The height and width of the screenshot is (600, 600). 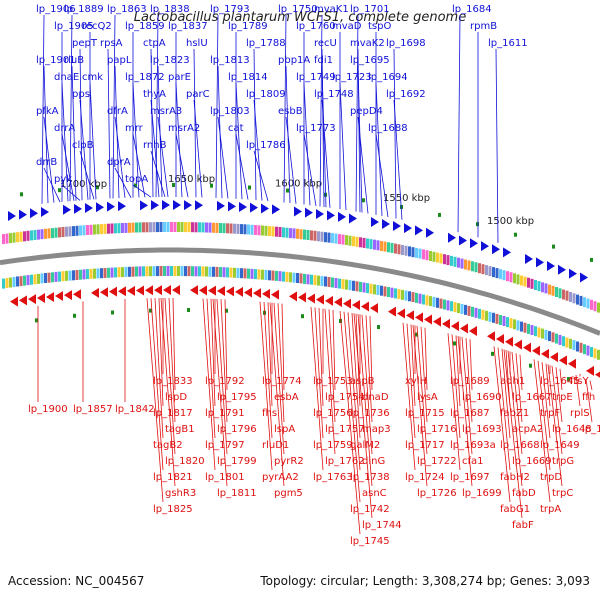 What do you see at coordinates (117, 111) in the screenshot?
I see `forward-gene-label: dfrA` at bounding box center [117, 111].